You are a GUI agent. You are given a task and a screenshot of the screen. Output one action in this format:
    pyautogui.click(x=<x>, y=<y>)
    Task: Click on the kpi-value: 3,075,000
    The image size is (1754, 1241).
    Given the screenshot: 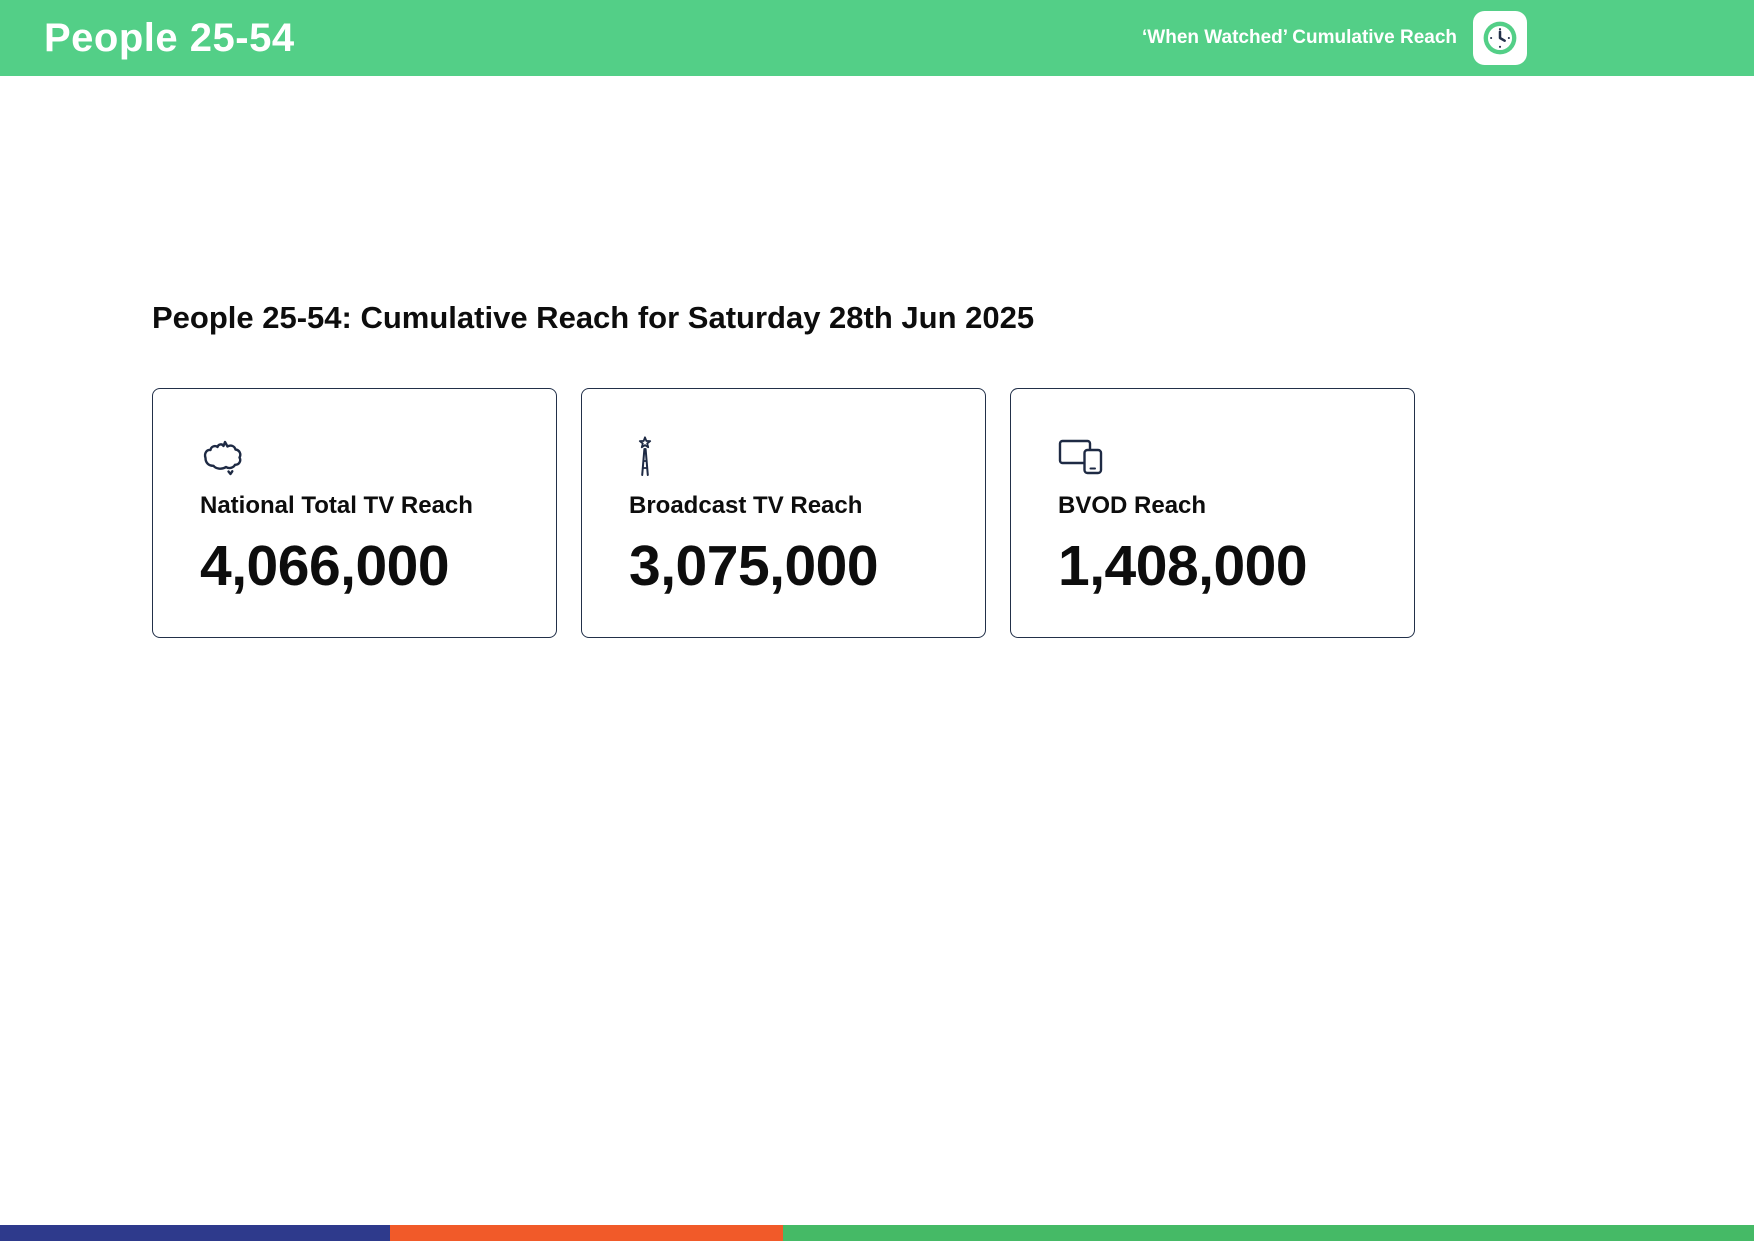 What is the action you would take?
    pyautogui.click(x=754, y=566)
    